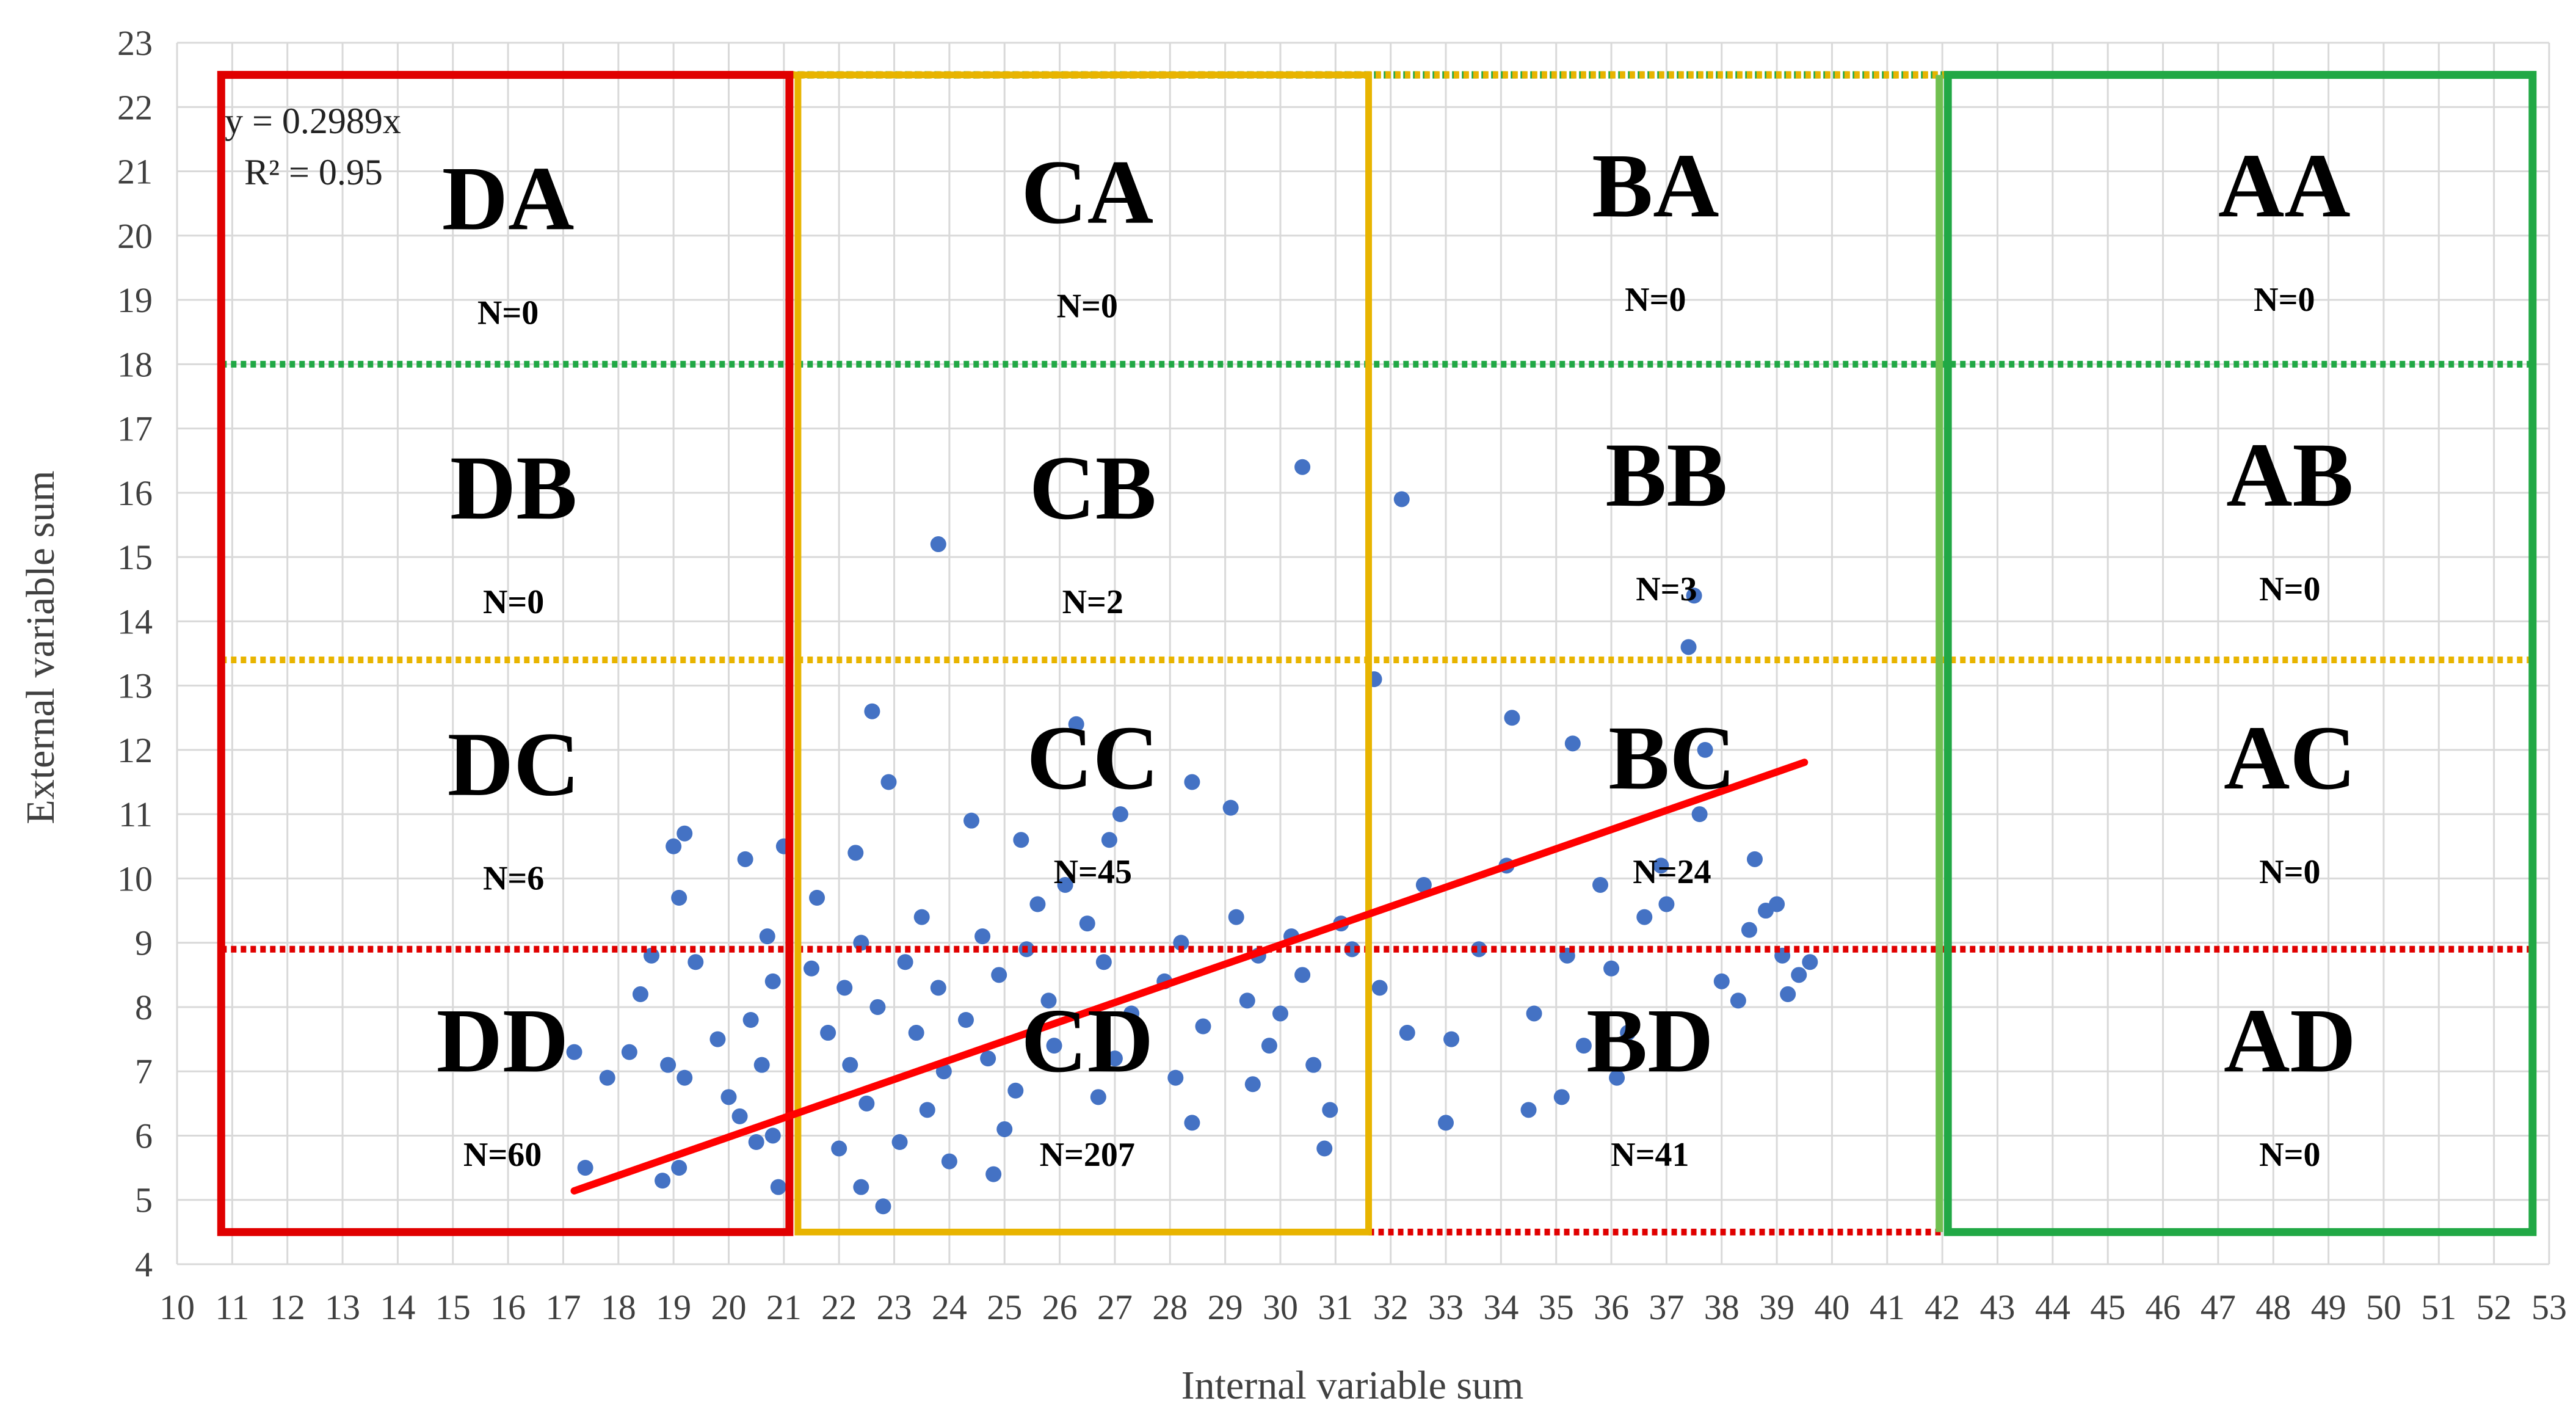 This screenshot has width=2576, height=1423. Describe the element at coordinates (2494, 1307) in the screenshot. I see `x-tick-label: 52` at that location.